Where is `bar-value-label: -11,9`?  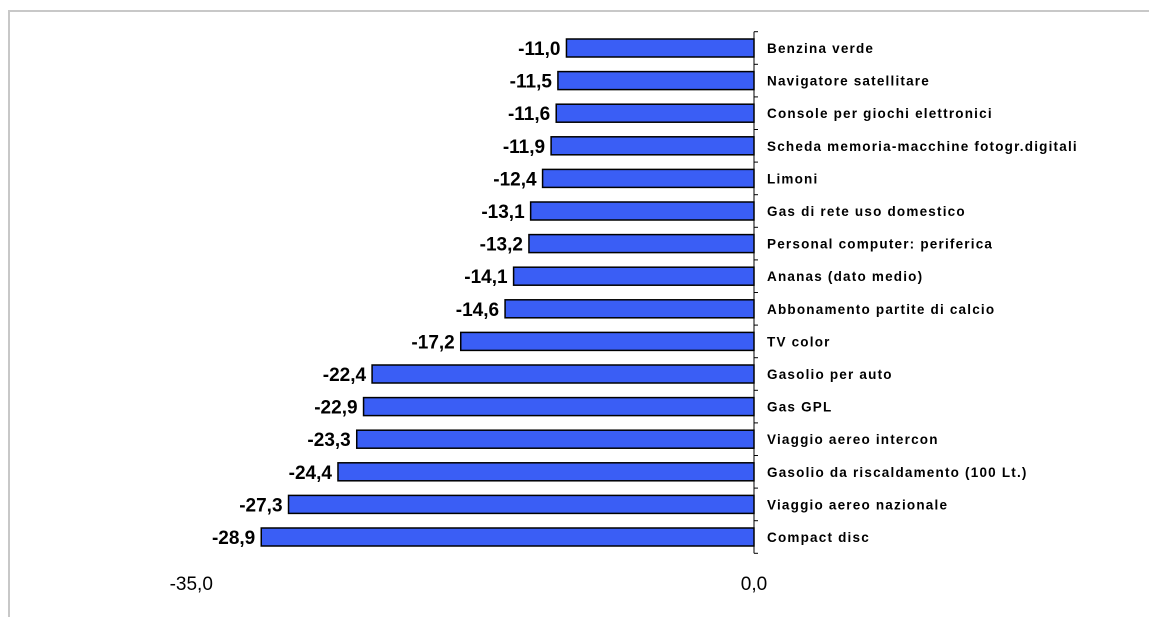 bar-value-label: -11,9 is located at coordinates (524, 147).